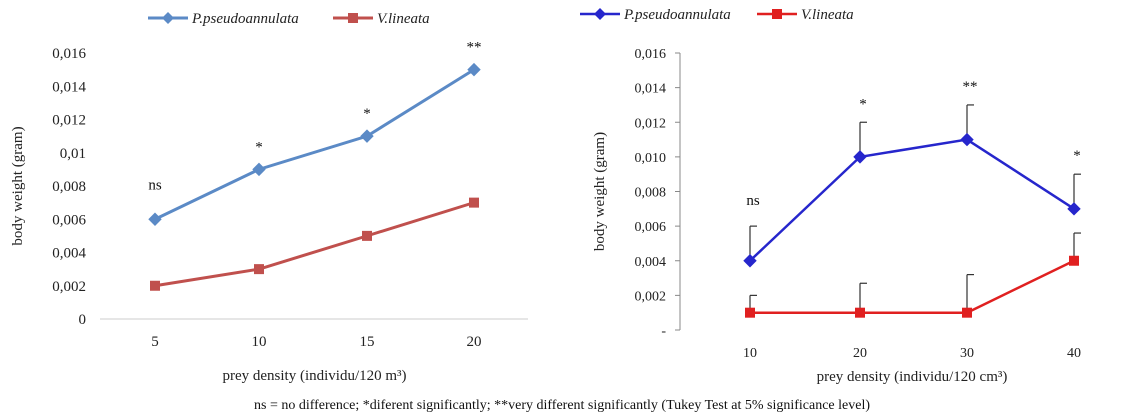  I want to click on y-tick-label: 0,010, so click(651, 158).